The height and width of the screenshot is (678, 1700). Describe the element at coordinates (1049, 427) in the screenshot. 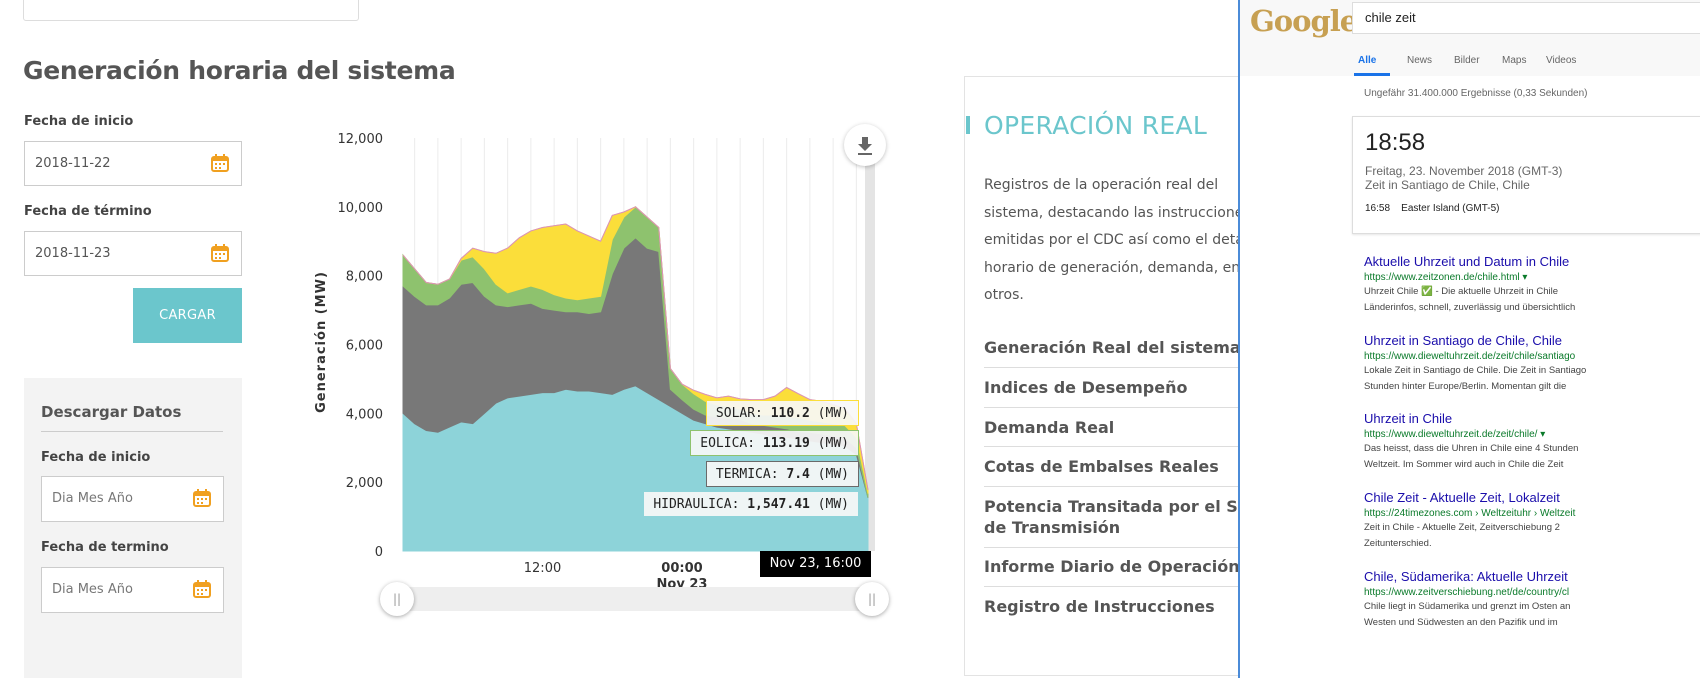

I see `link-demanda-real: Demanda Real` at that location.